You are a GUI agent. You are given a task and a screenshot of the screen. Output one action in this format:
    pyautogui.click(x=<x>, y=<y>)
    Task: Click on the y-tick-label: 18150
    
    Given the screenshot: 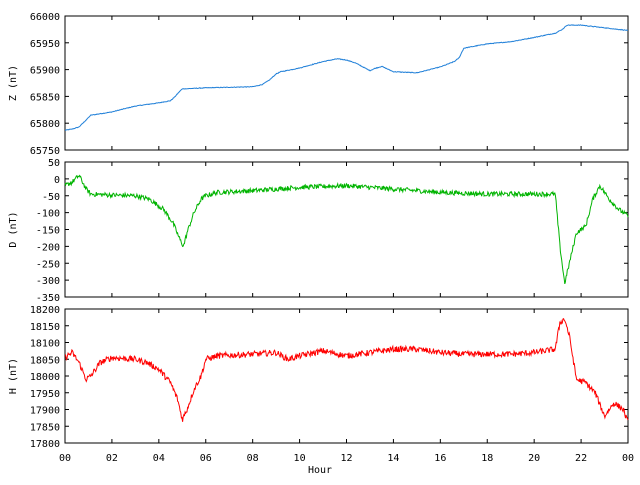 What is the action you would take?
    pyautogui.click(x=45, y=327)
    